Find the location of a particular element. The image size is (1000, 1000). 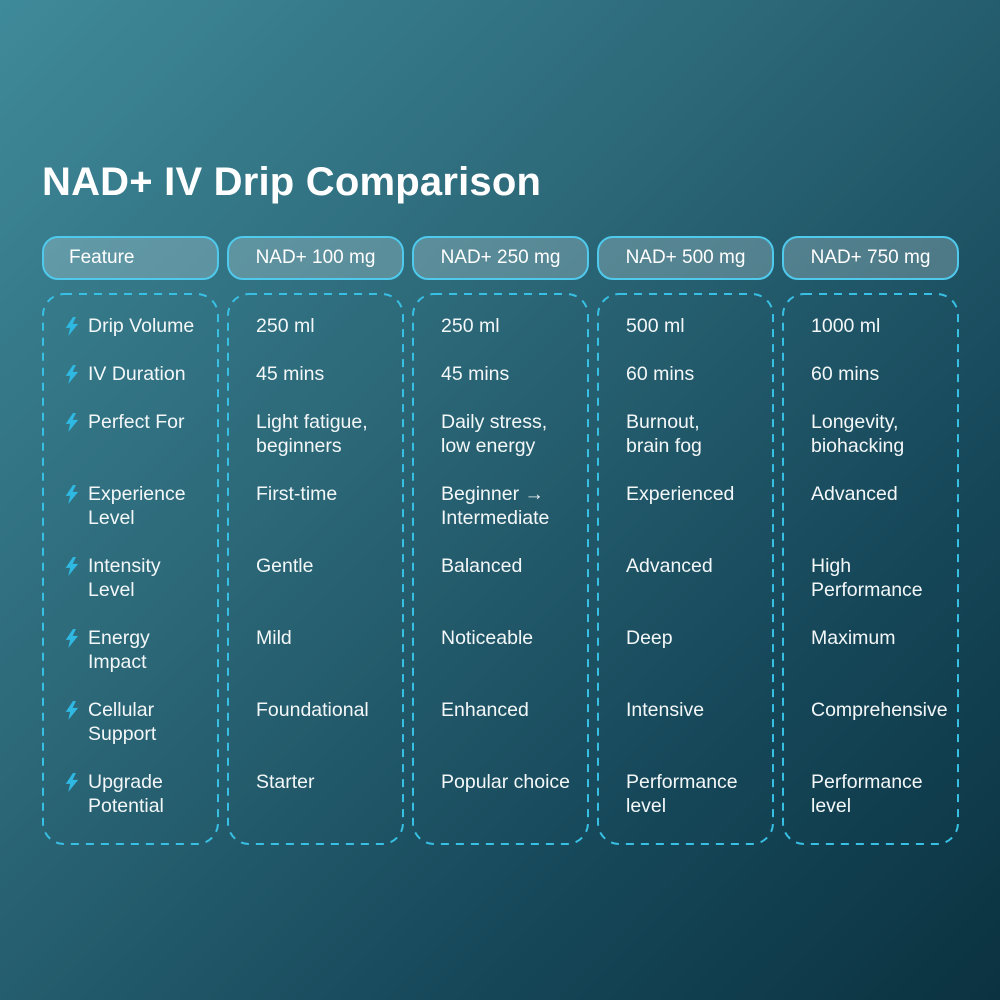

cell-value: Starter is located at coordinates (285, 782).